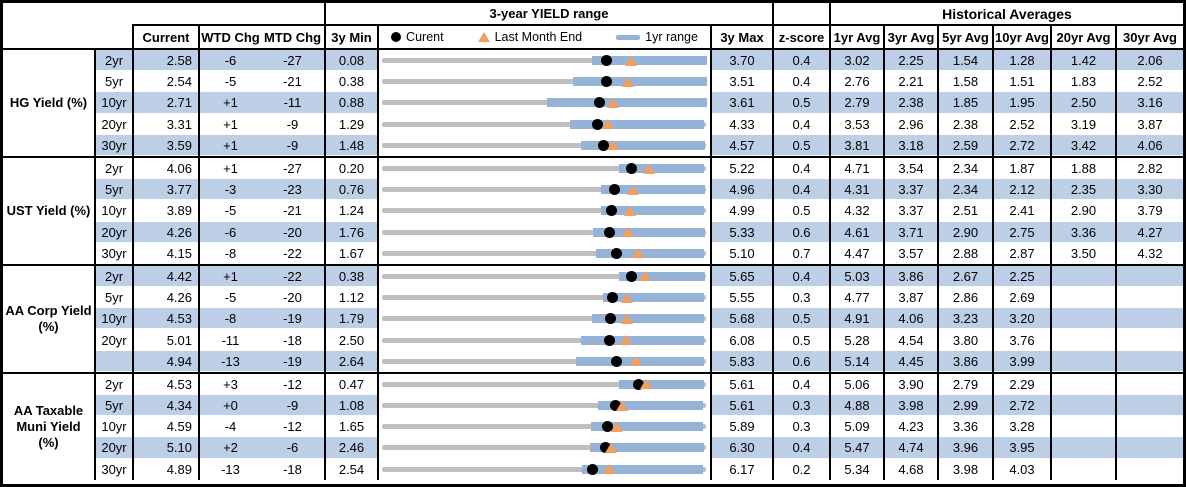 The height and width of the screenshot is (487, 1186). I want to click on avg-3yr-value: 3.87, so click(910, 298).